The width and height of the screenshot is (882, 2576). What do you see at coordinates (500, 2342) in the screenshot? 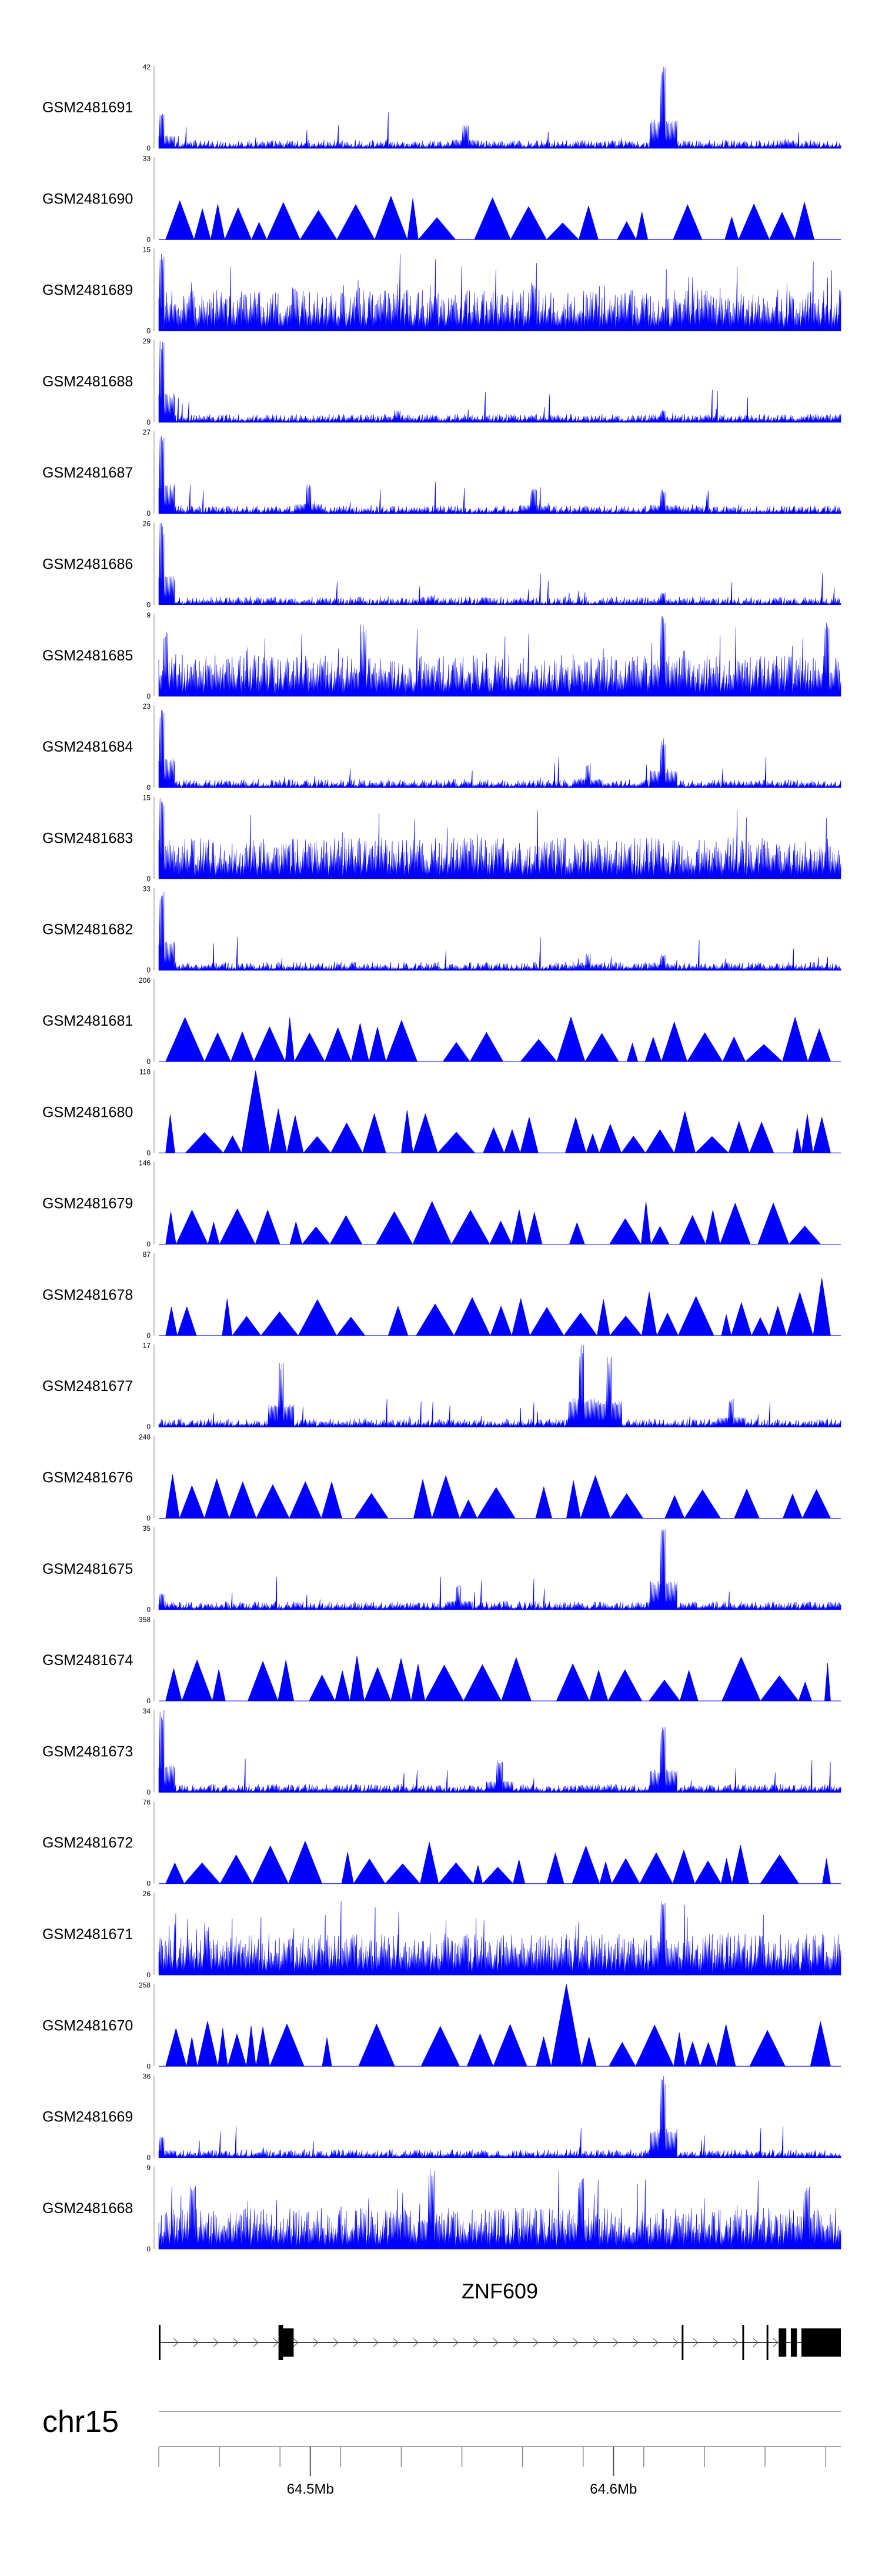
I see `gene-model` at bounding box center [500, 2342].